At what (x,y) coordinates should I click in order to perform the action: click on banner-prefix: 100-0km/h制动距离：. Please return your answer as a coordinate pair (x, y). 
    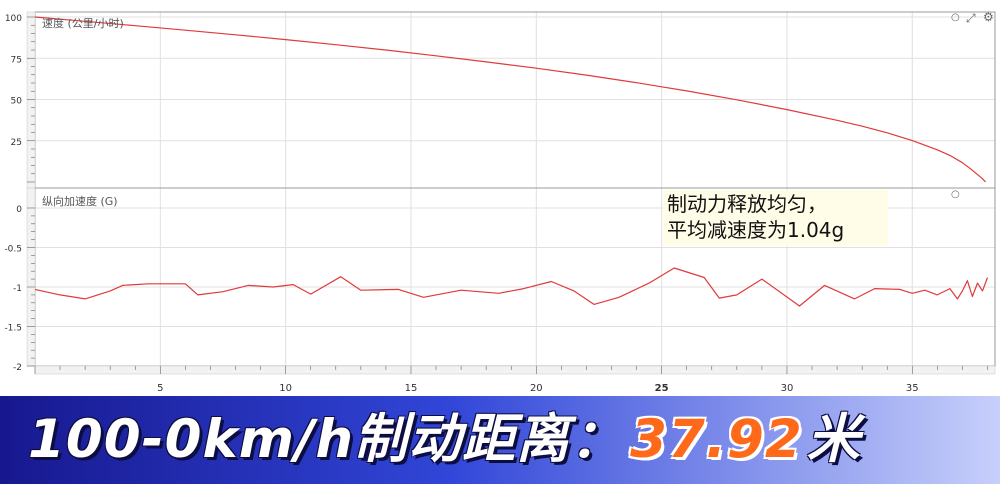
    Looking at the image, I should click on (326, 439).